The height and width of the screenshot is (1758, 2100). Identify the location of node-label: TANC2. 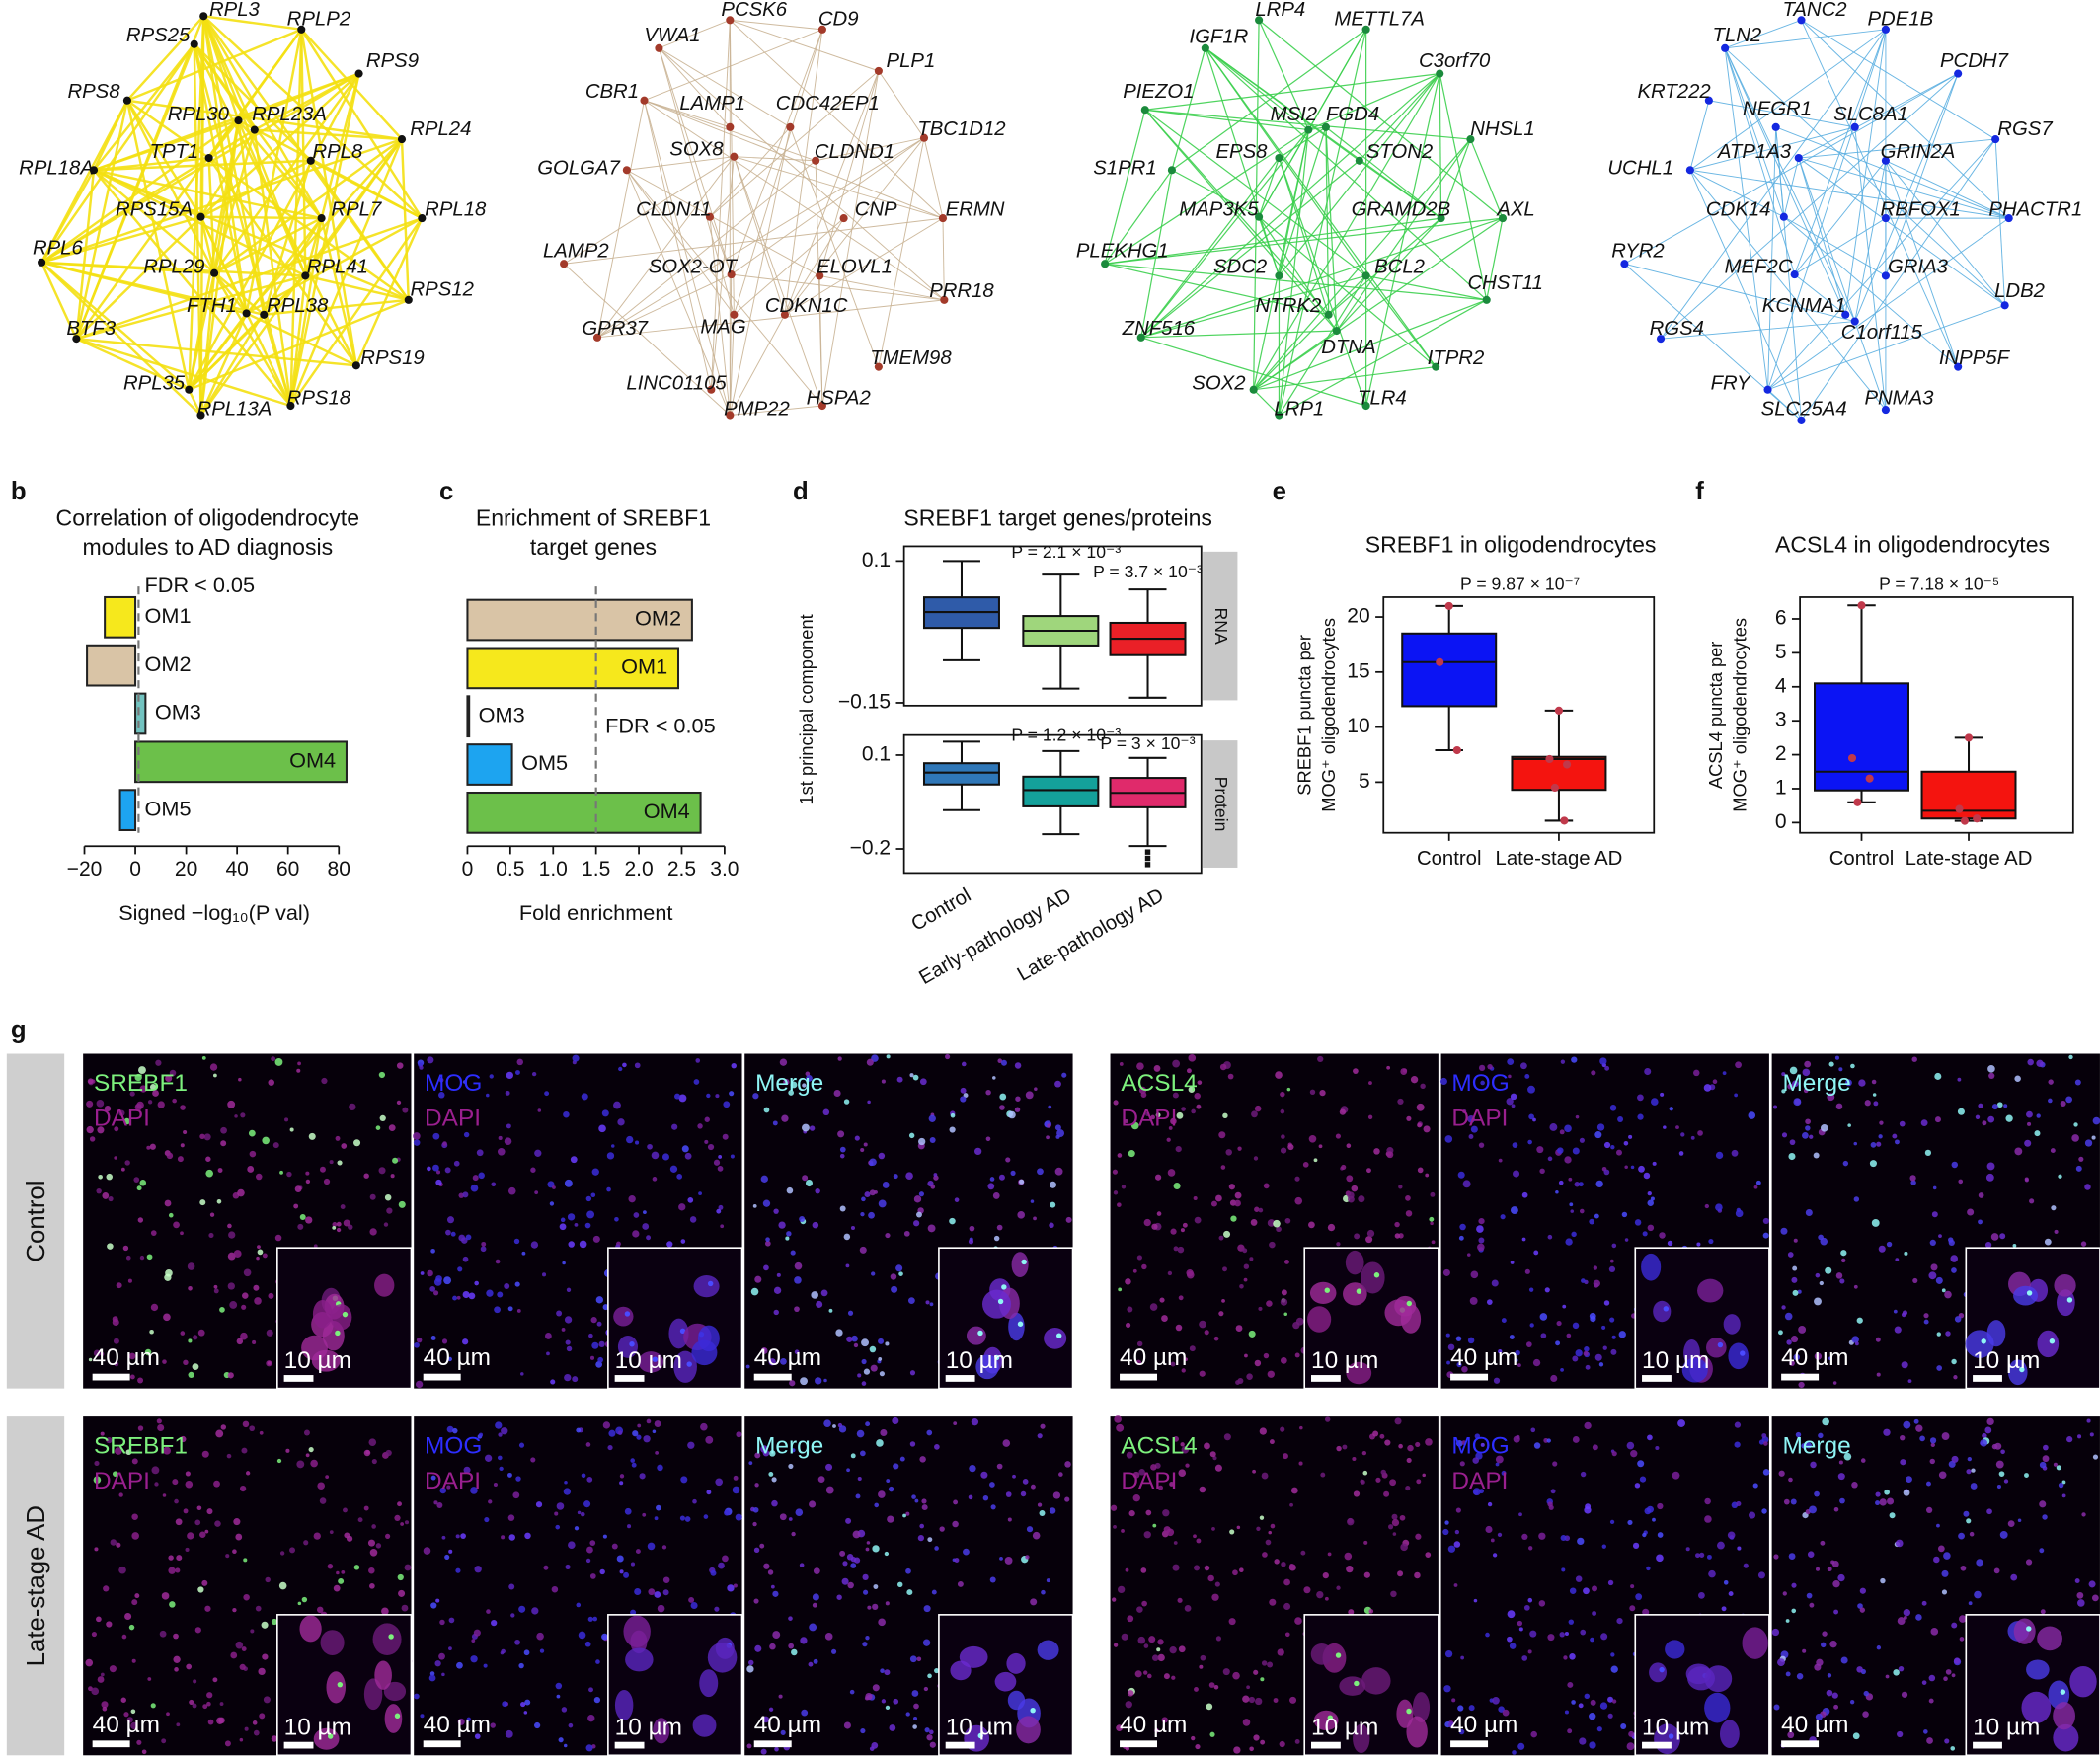
(1814, 10).